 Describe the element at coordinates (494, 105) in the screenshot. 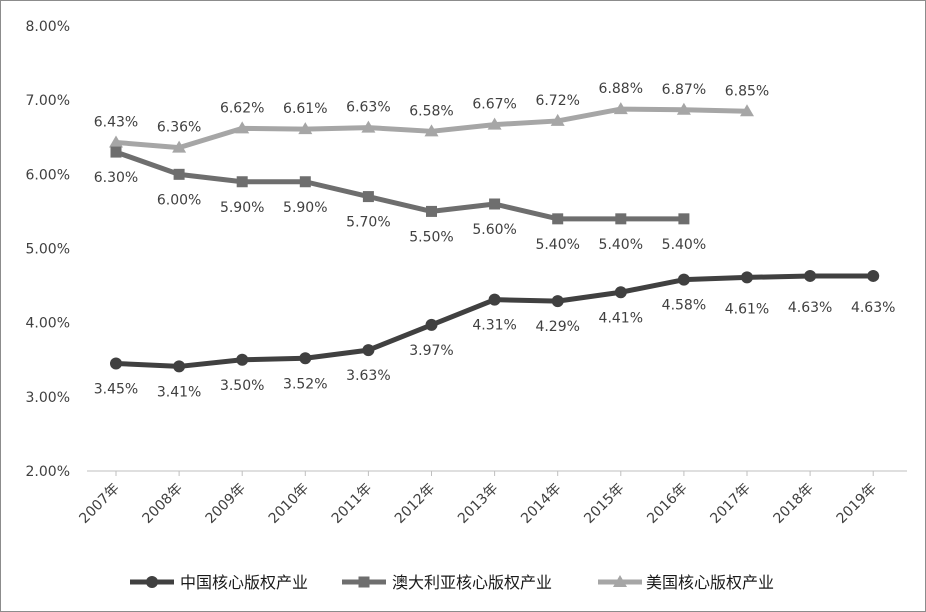

I see `data-label-usa: 6.67%` at that location.